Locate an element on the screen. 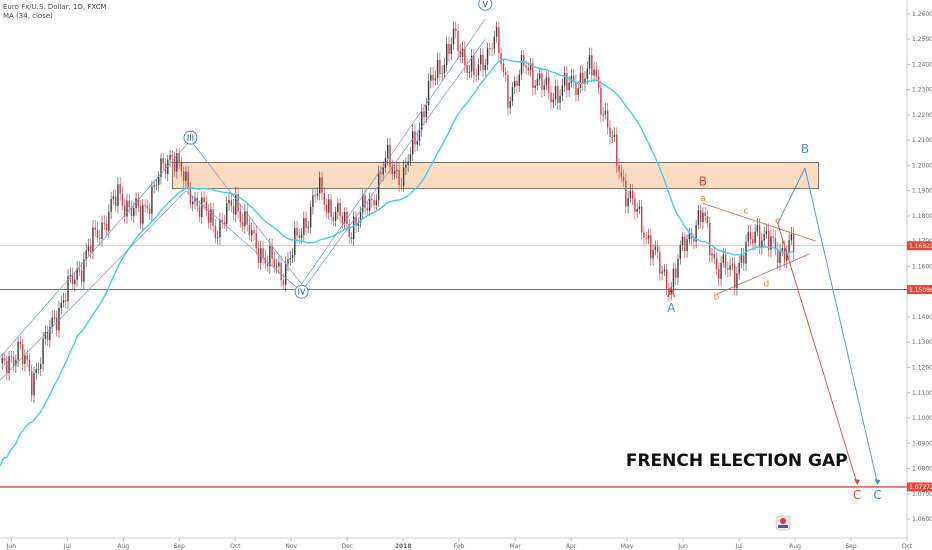  wave-label: b is located at coordinates (717, 297).